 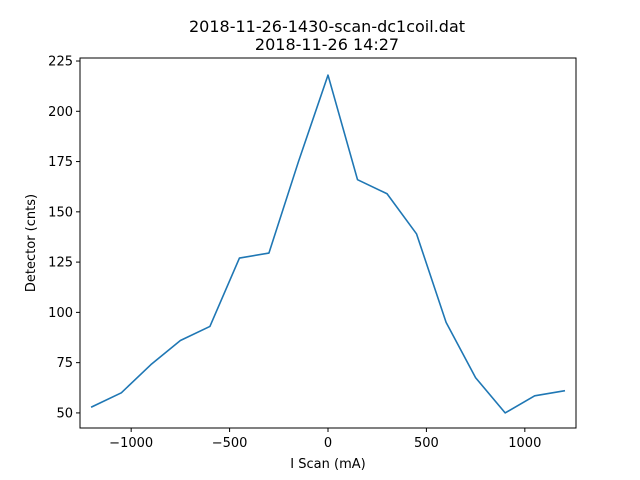 What do you see at coordinates (230, 443) in the screenshot?
I see `x-tick-label: −500` at bounding box center [230, 443].